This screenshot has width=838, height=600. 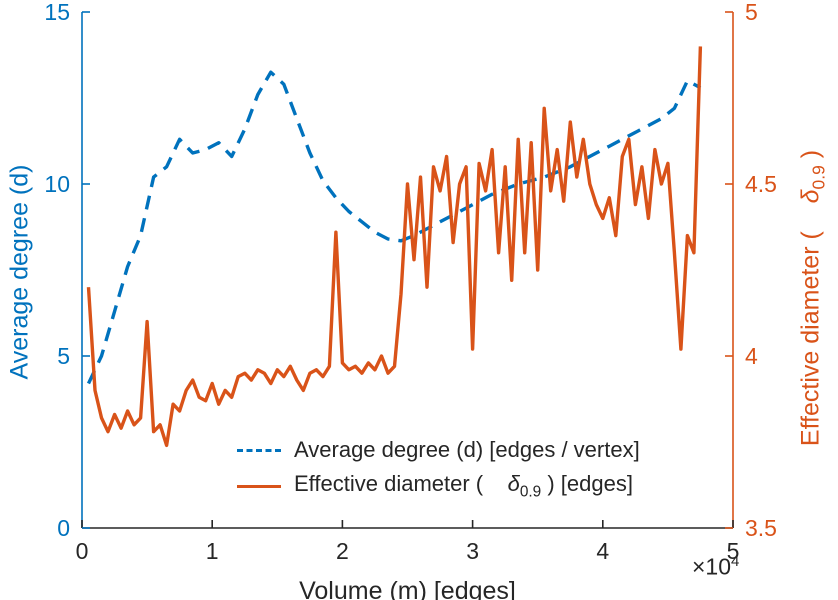 What do you see at coordinates (530, 492) in the screenshot?
I see `legend-delta-subscript: 0.9` at bounding box center [530, 492].